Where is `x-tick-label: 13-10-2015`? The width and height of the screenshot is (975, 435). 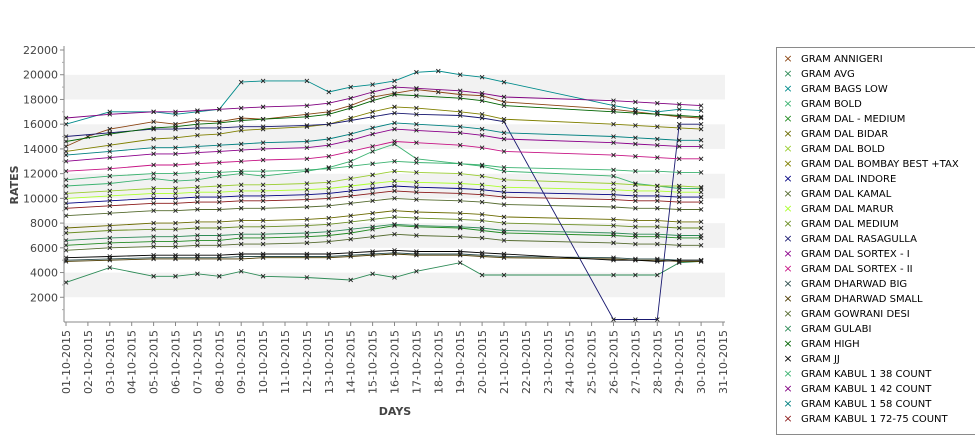 x-tick-label: 13-10-2015 is located at coordinates (329, 362).